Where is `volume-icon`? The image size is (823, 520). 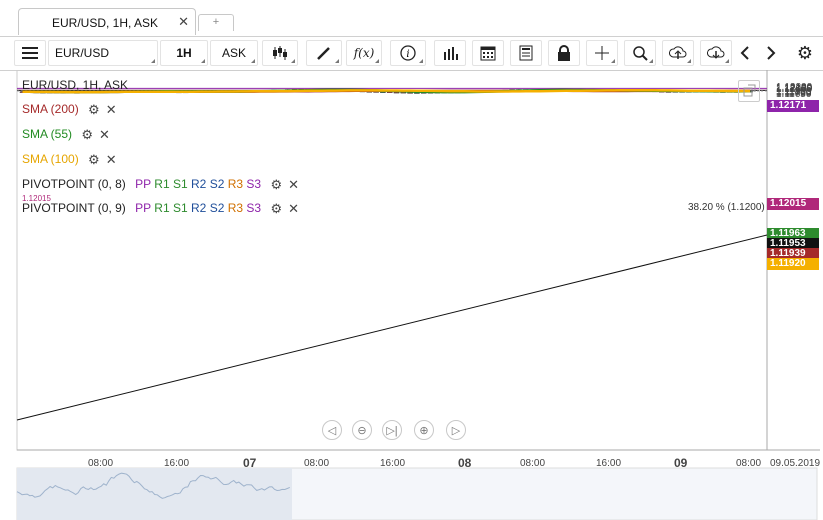 volume-icon is located at coordinates (450, 53).